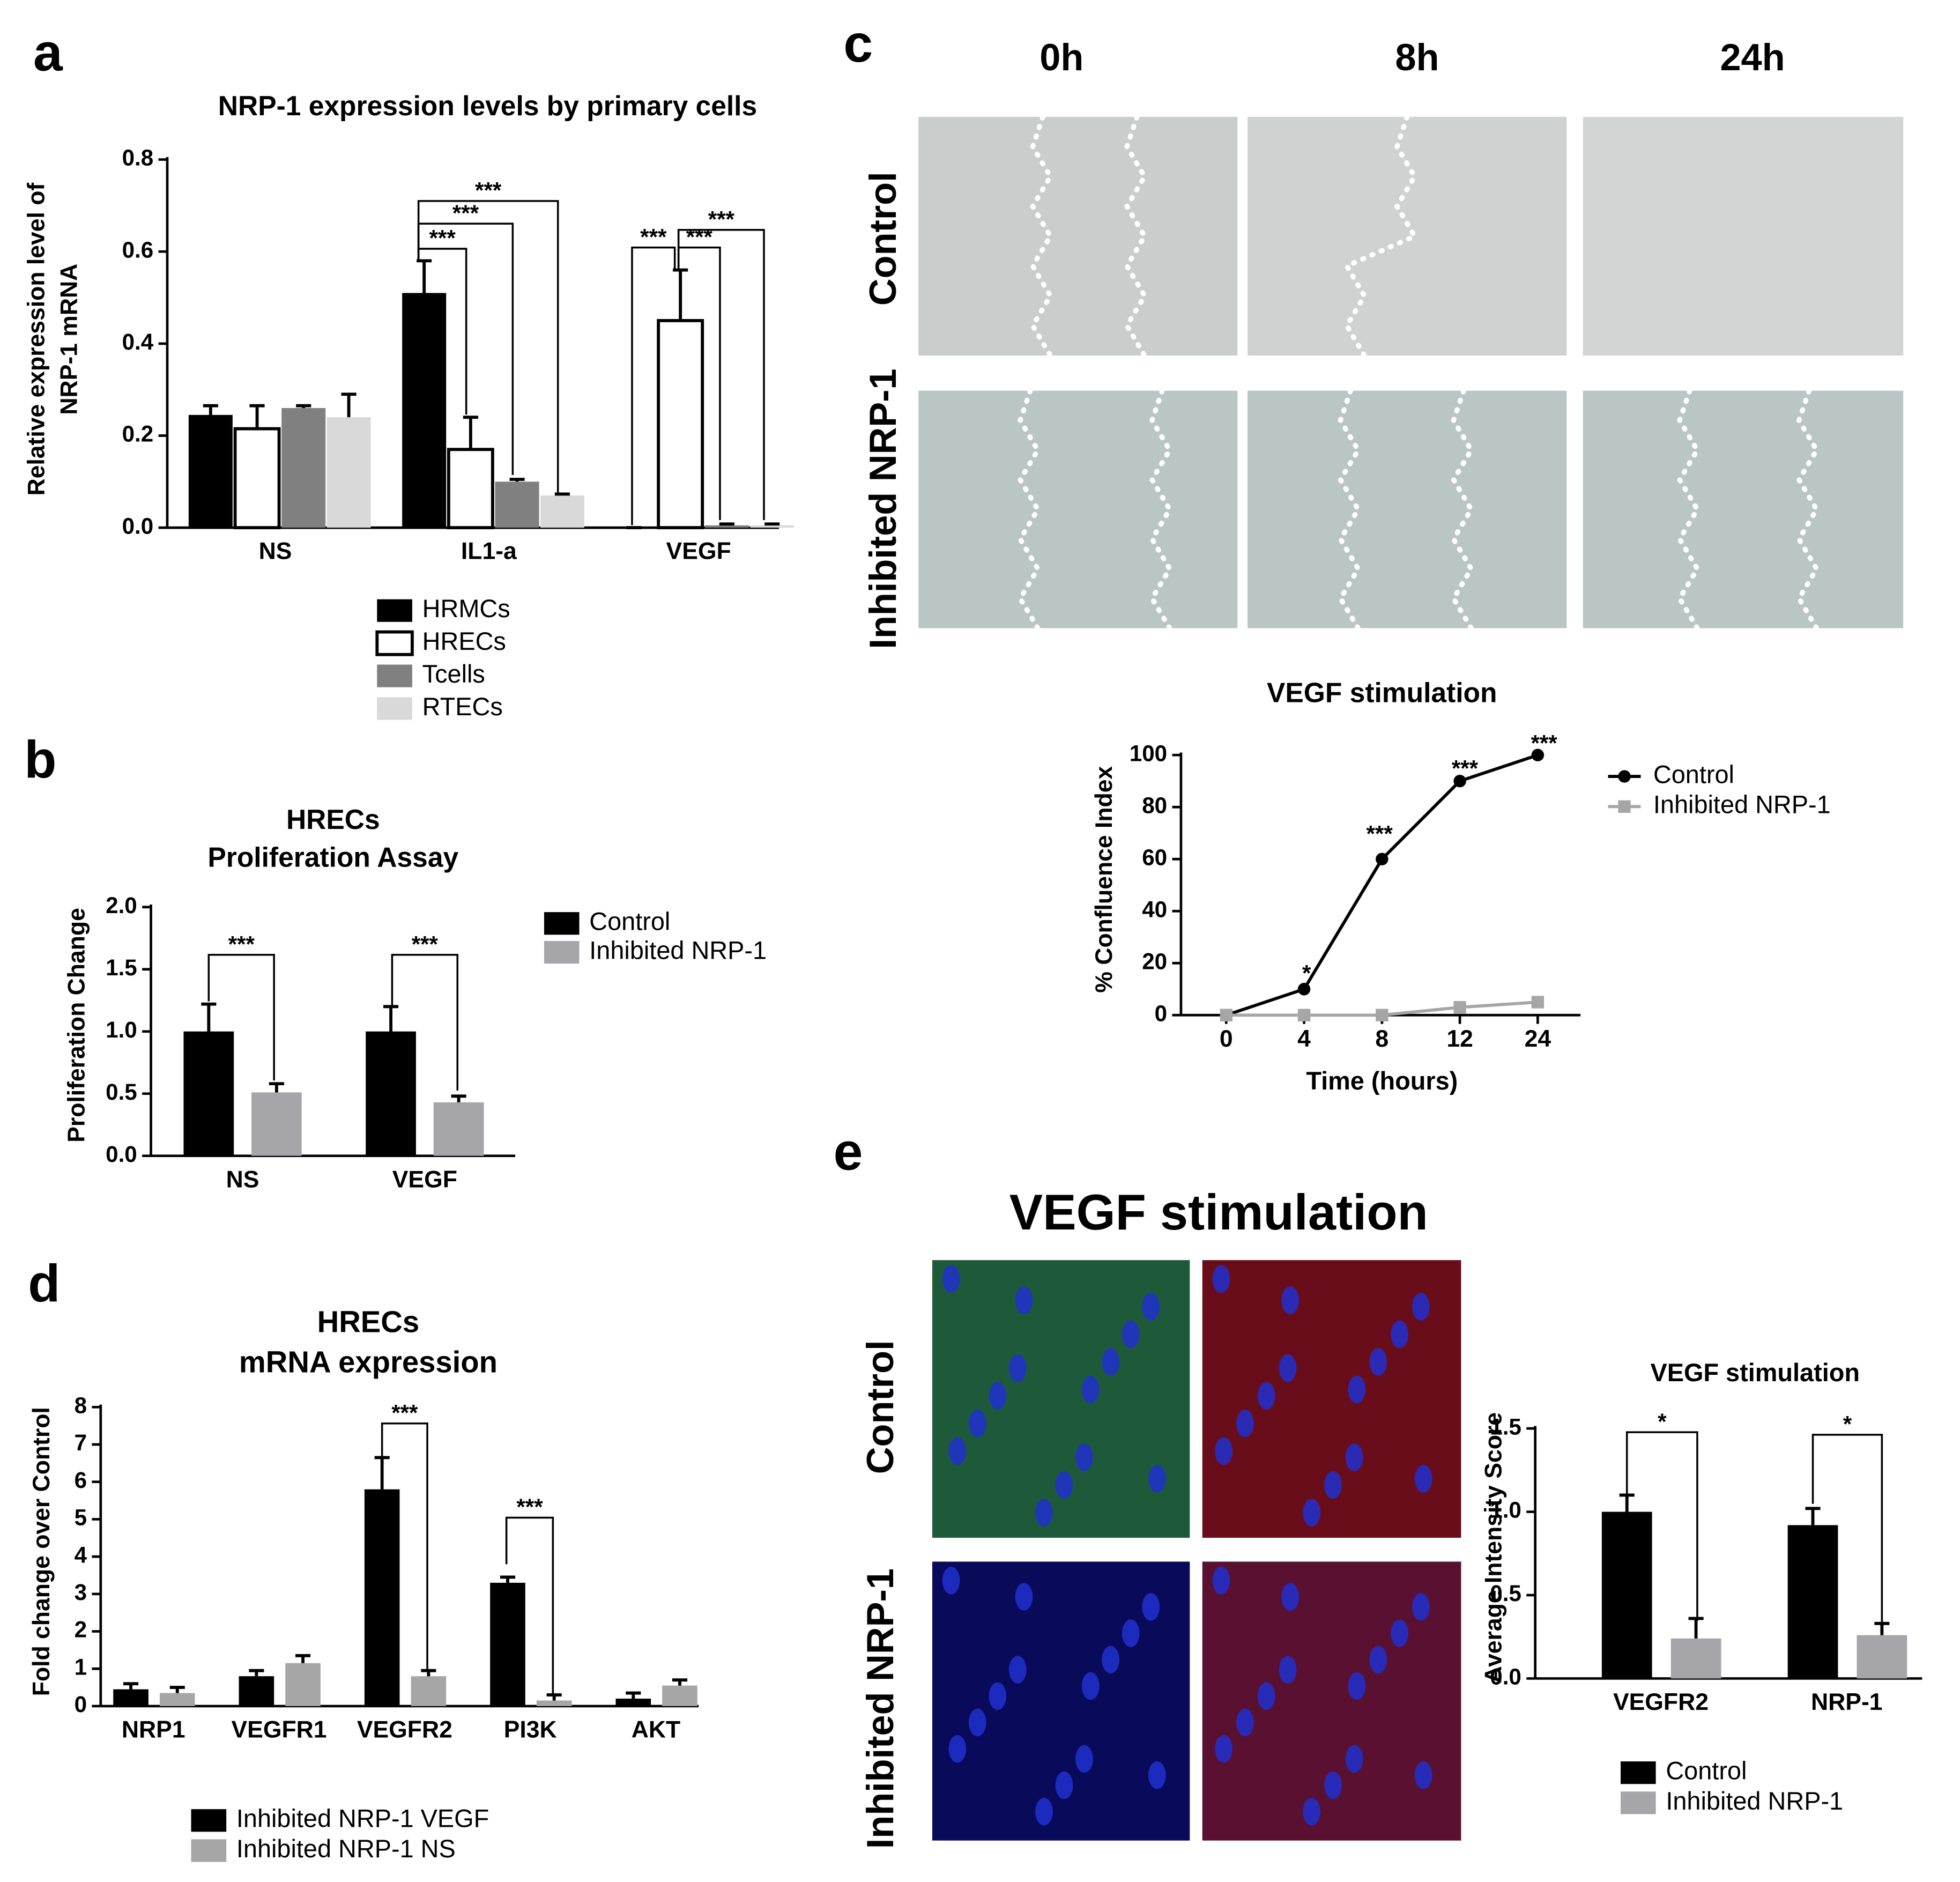 This screenshot has width=1960, height=1882. I want to click on y-tick-label: 100, so click(1148, 753).